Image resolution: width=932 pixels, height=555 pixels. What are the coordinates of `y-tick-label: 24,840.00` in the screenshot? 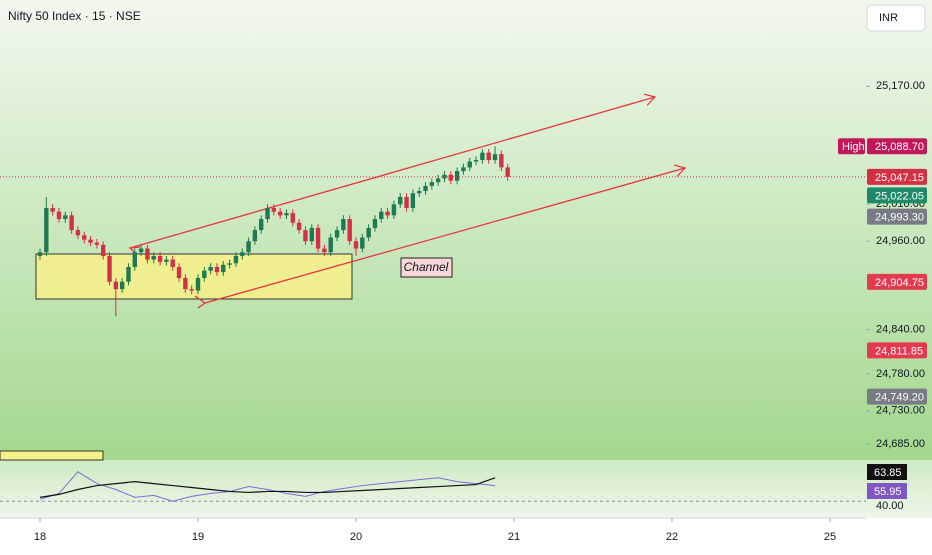 It's located at (900, 330).